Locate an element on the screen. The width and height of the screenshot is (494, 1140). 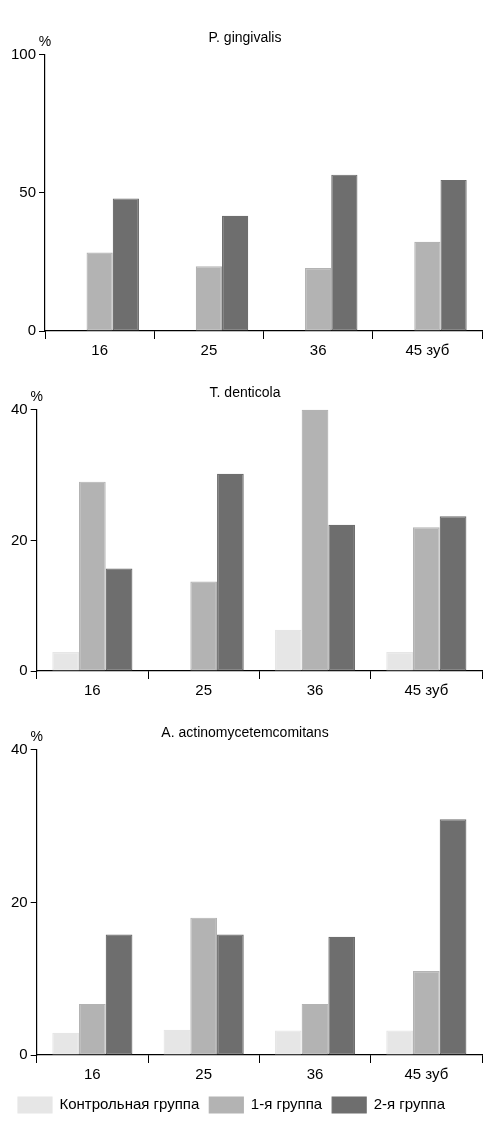
legend-label: 2-я группа is located at coordinates (409, 1104).